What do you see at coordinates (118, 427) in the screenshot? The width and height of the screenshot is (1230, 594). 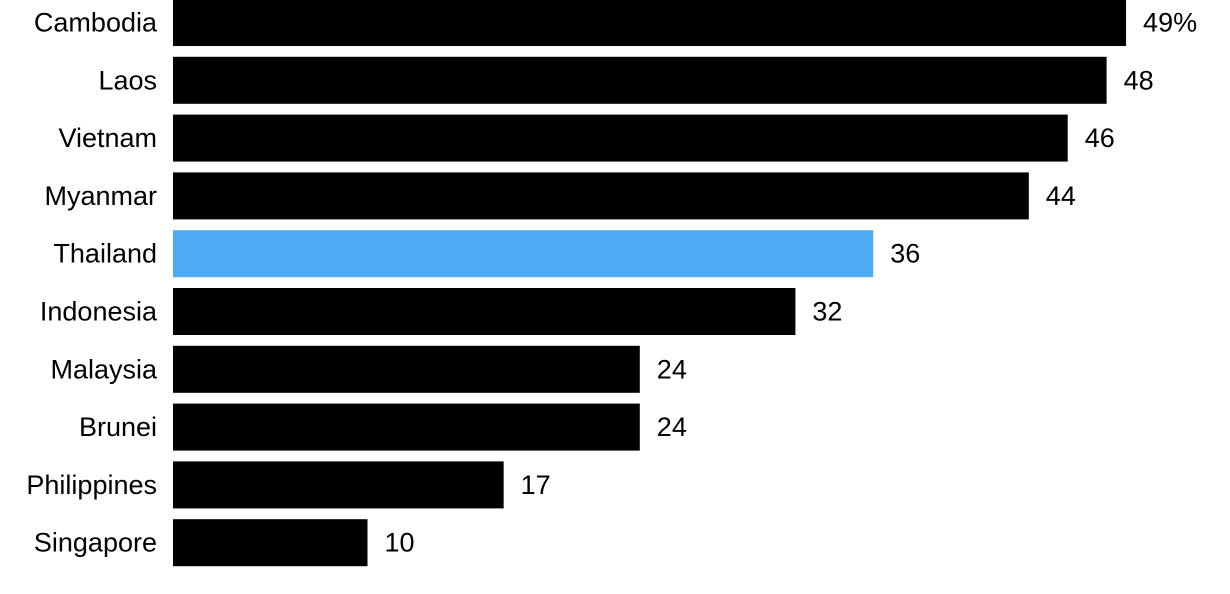 I see `category-label-brunei: Brunei` at bounding box center [118, 427].